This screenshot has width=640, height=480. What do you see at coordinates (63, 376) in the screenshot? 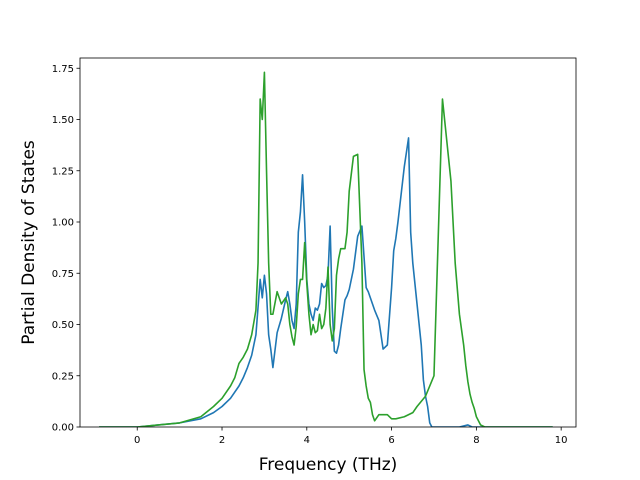
I see `y-tick-label: 0.25` at bounding box center [63, 376].